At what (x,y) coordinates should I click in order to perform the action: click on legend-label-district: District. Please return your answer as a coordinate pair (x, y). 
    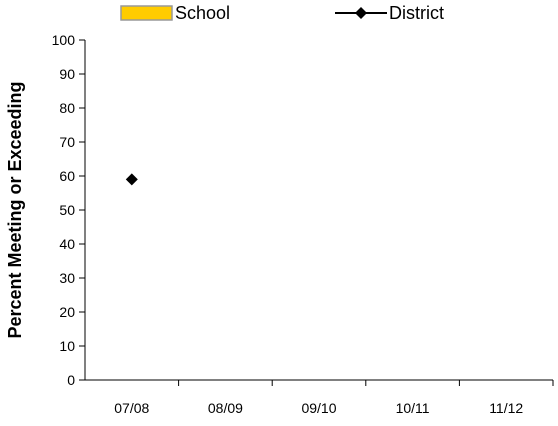
    Looking at the image, I should click on (416, 13).